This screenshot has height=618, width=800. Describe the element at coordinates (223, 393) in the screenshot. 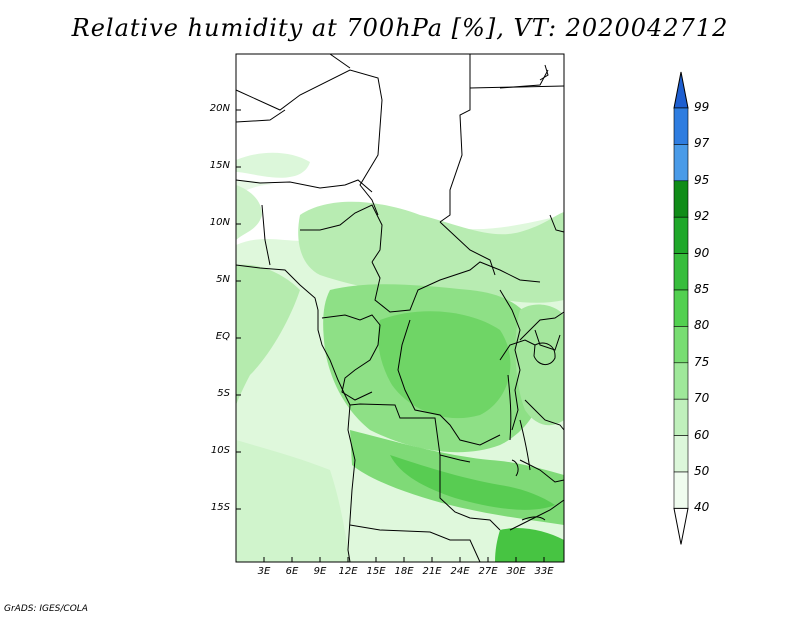

I see `lat-label: 5S` at that location.